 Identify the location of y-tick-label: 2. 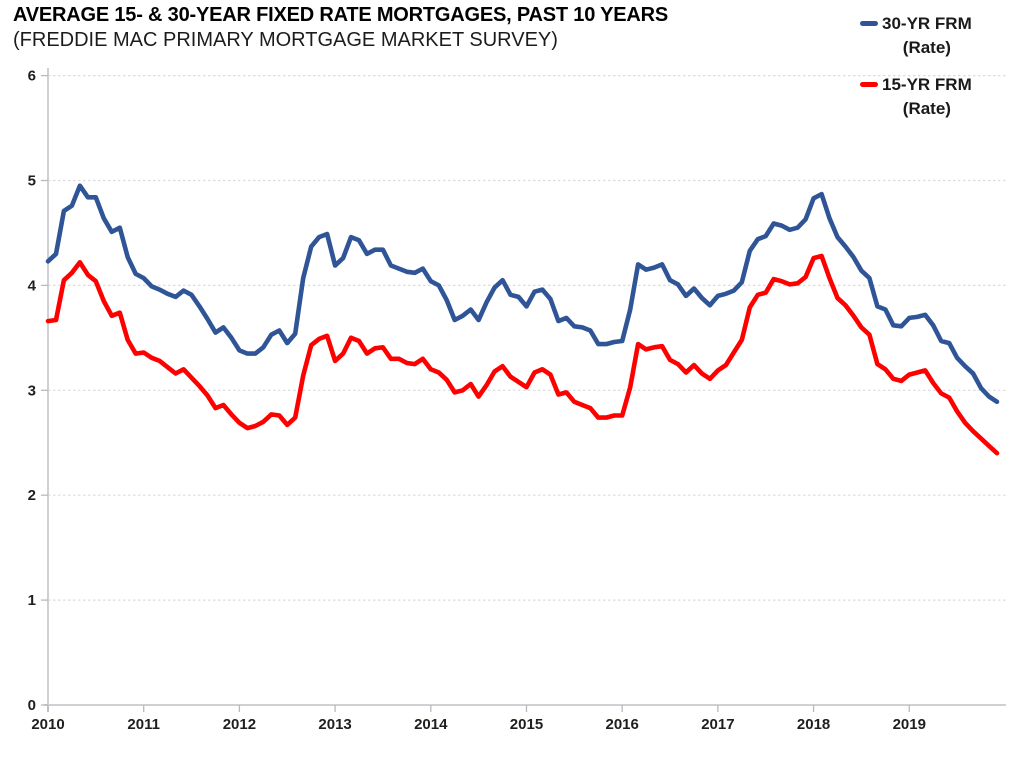
(32, 495).